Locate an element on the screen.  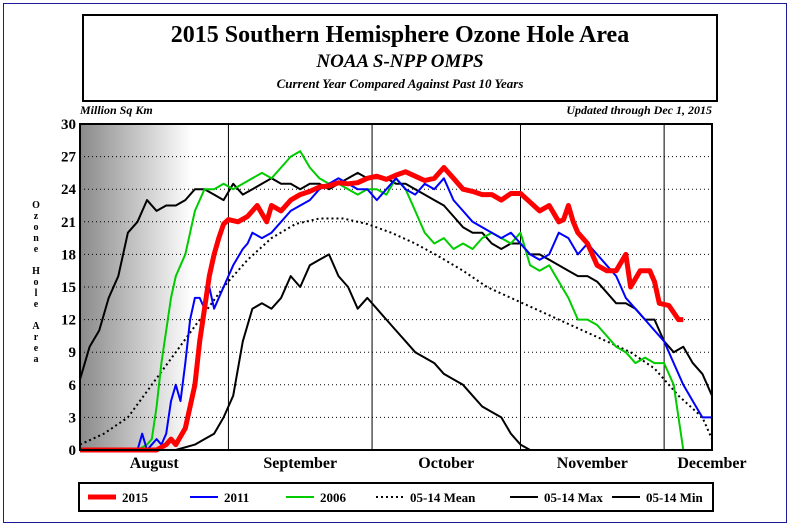
y-unit-label: Million Sq Km is located at coordinates (116, 110).